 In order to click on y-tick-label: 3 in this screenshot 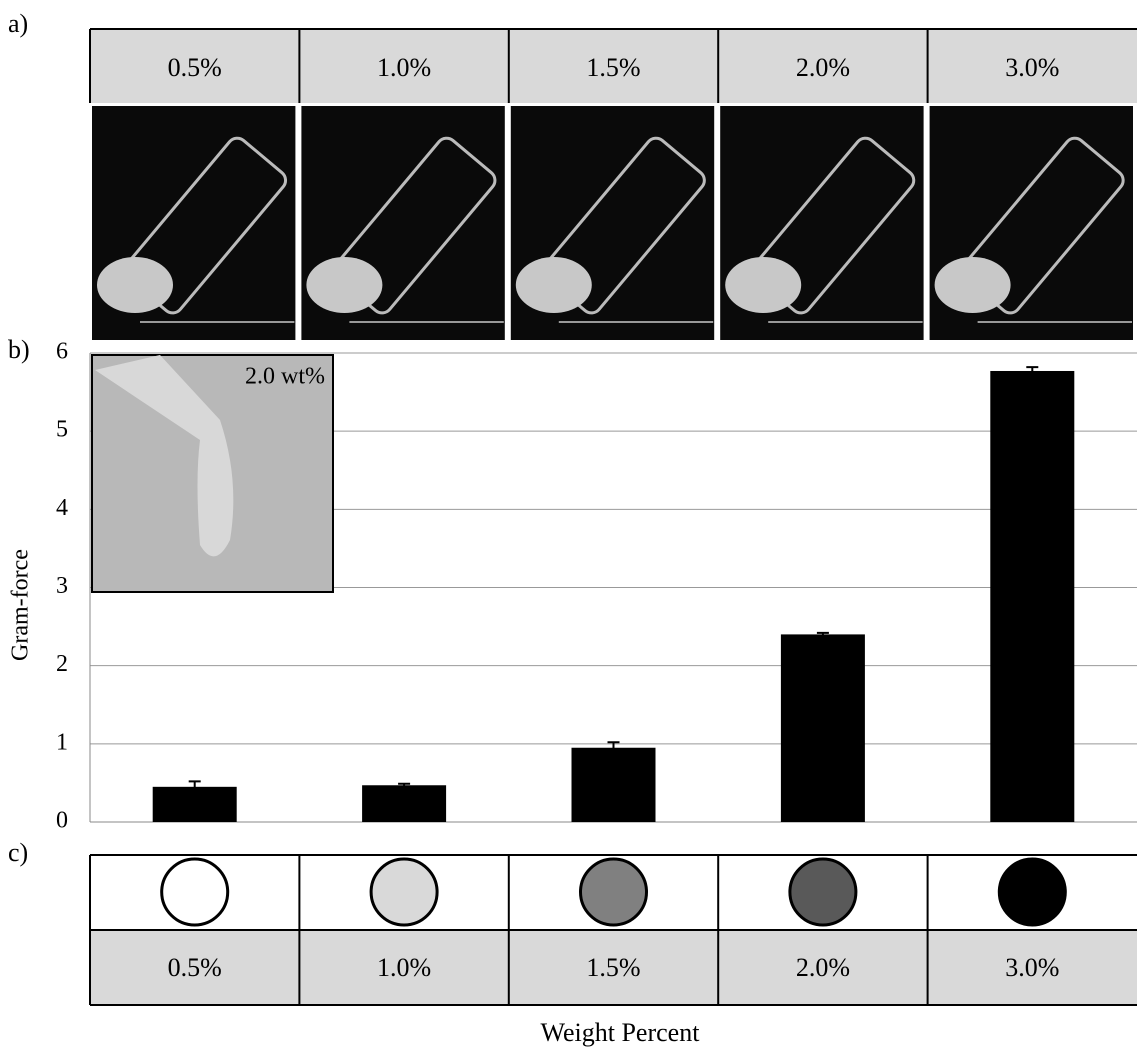, I will do `click(62, 586)`.